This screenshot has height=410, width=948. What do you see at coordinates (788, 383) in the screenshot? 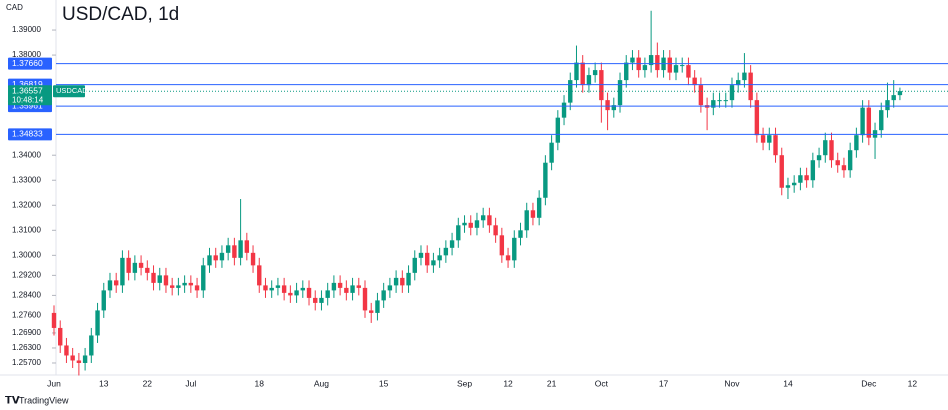
I see `x-tick-label: 14` at bounding box center [788, 383].